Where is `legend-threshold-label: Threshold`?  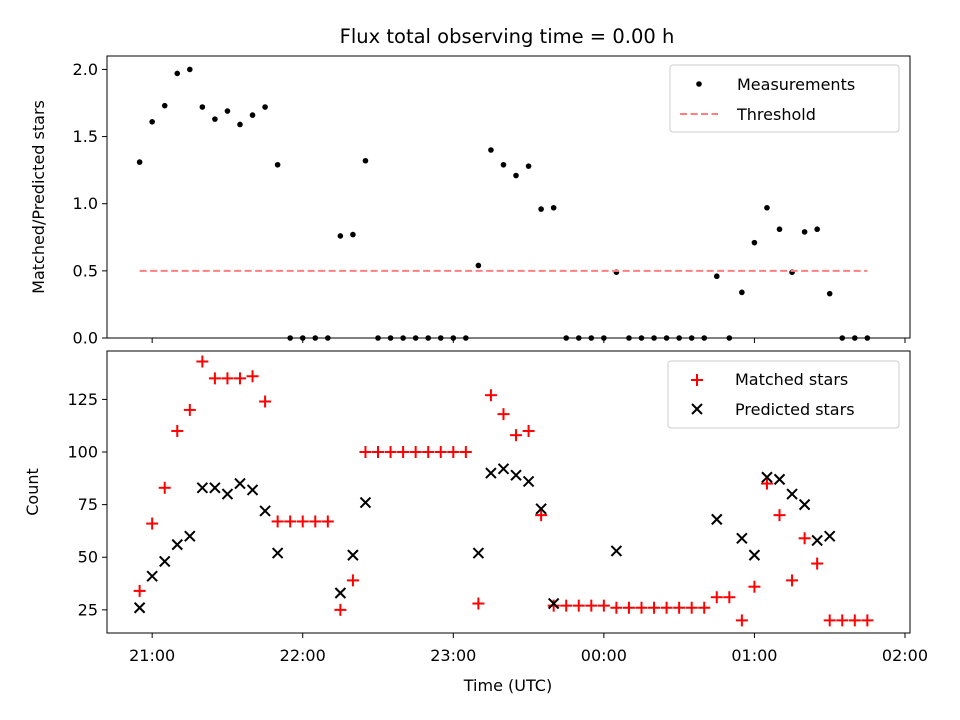 legend-threshold-label: Threshold is located at coordinates (776, 114).